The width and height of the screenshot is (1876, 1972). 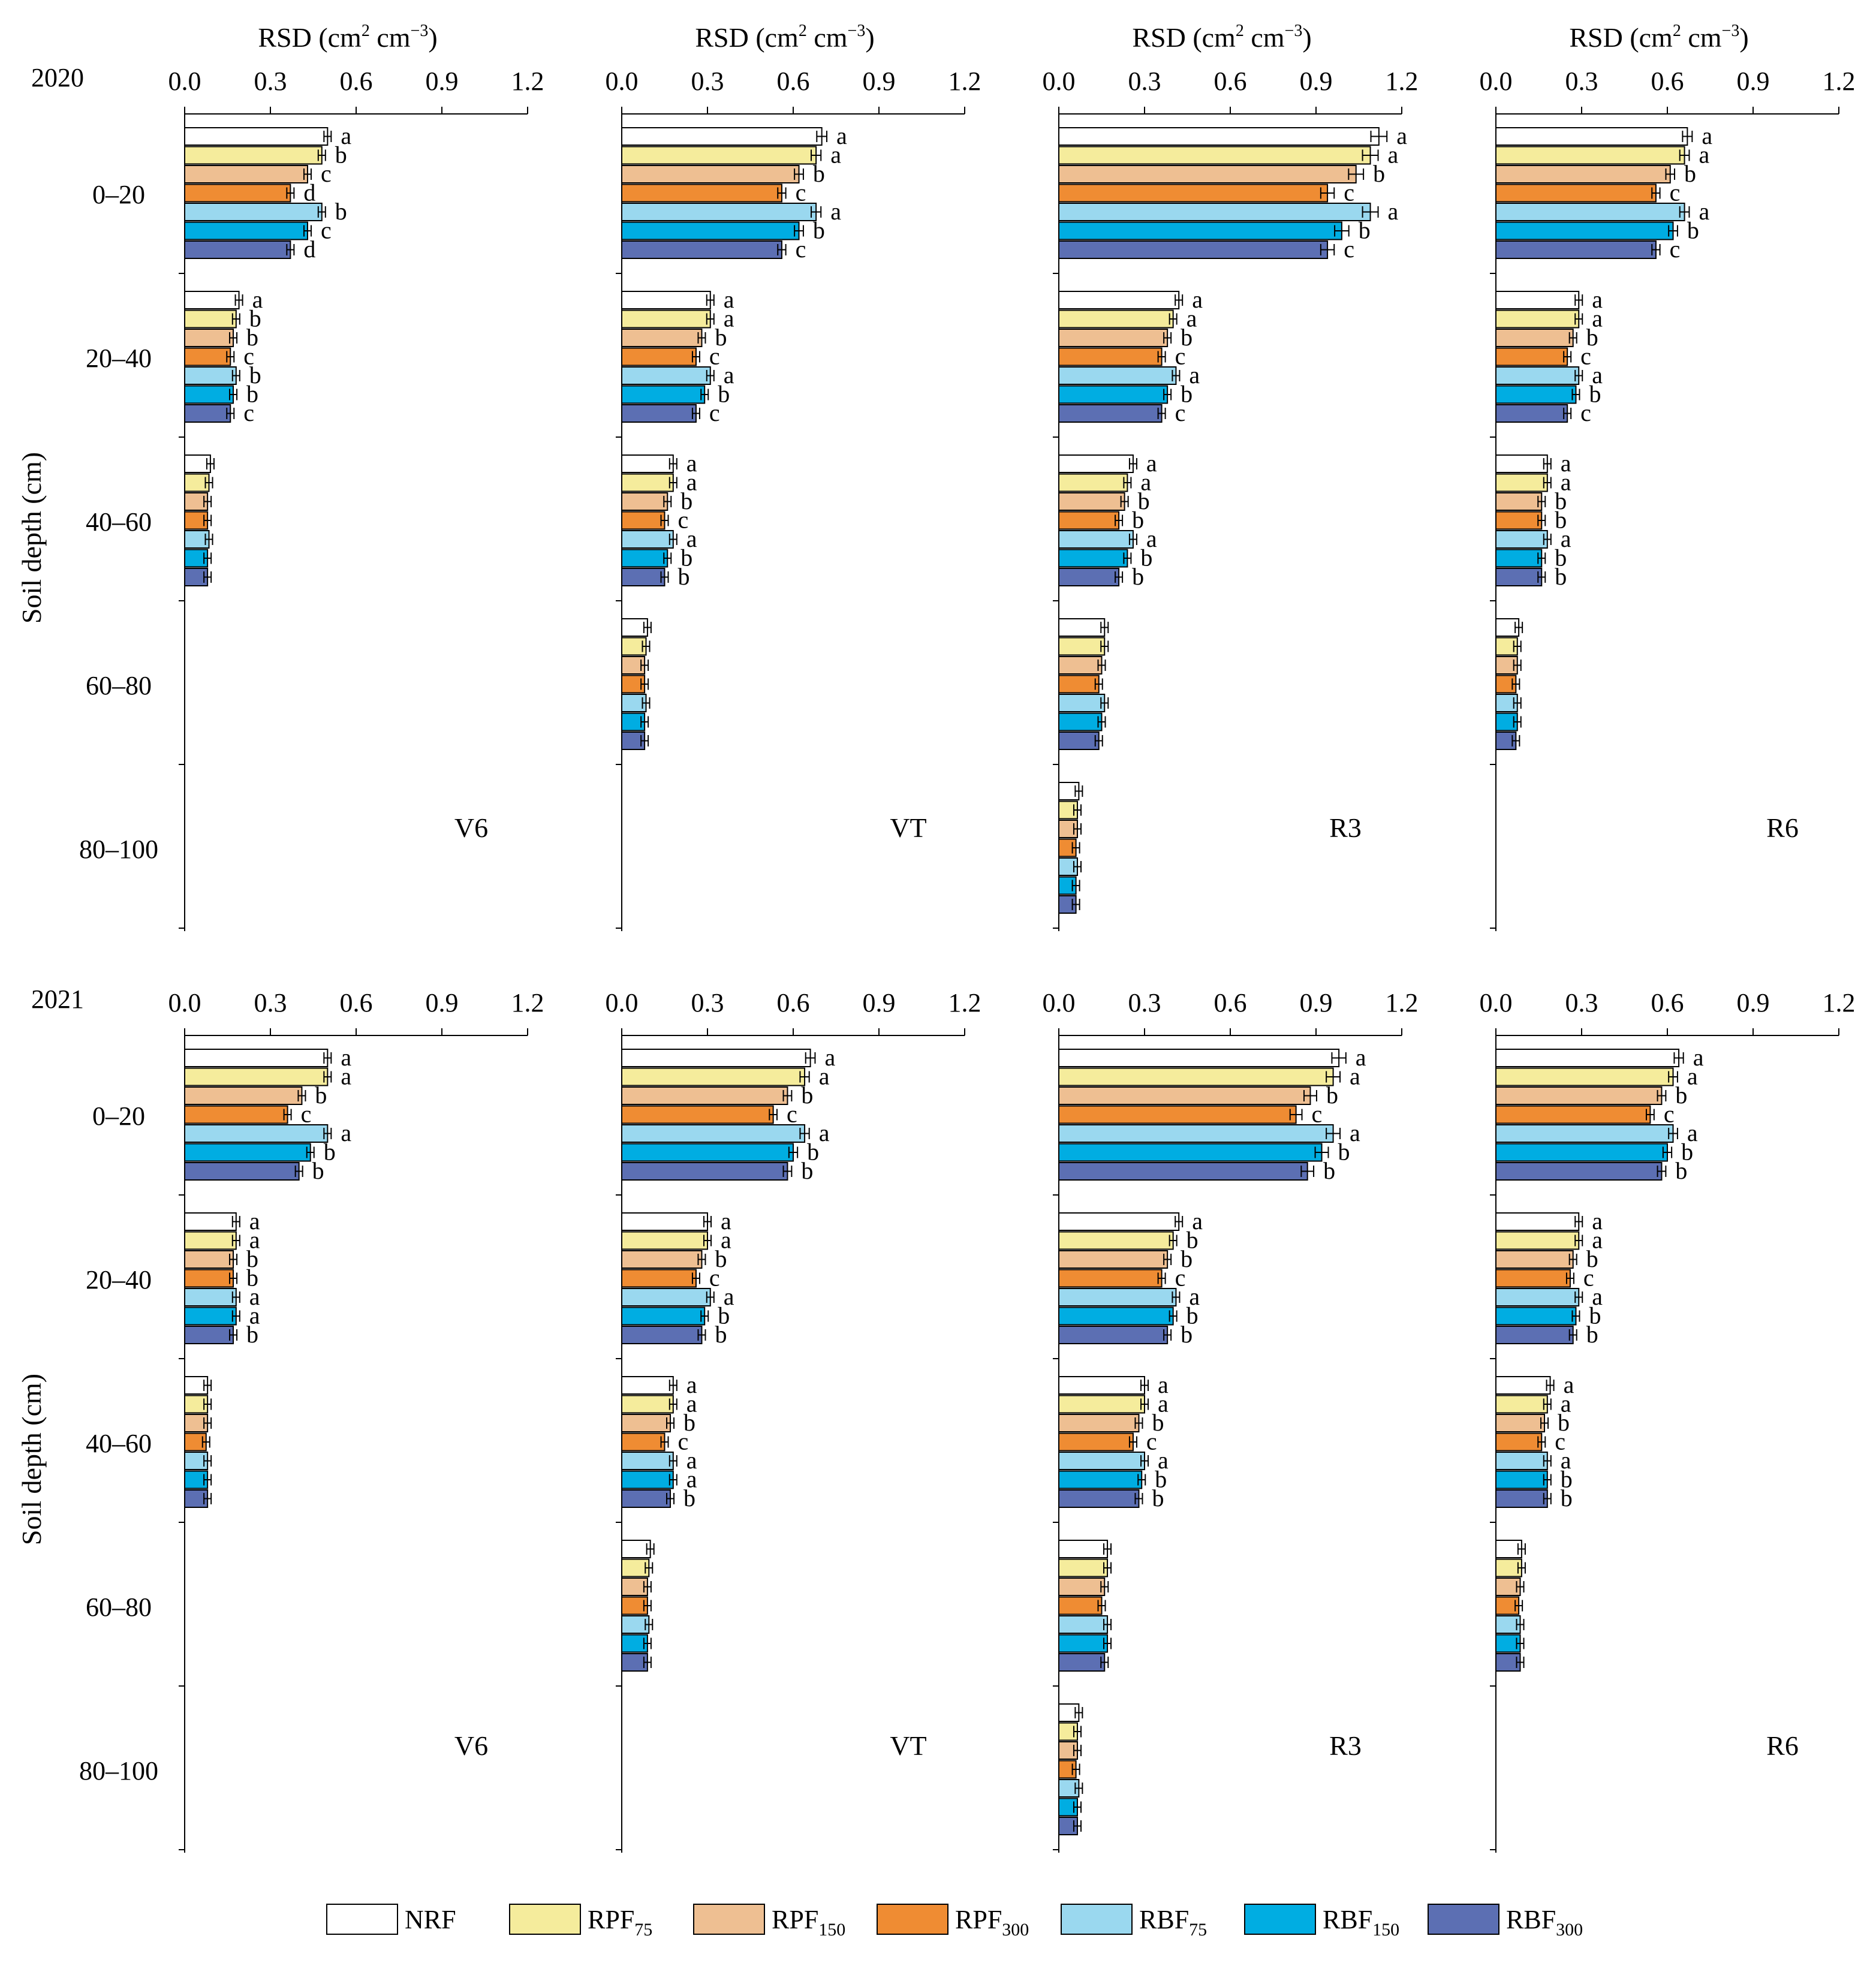 I want to click on x-axis-title-sup: −3, so click(x=1731, y=31).